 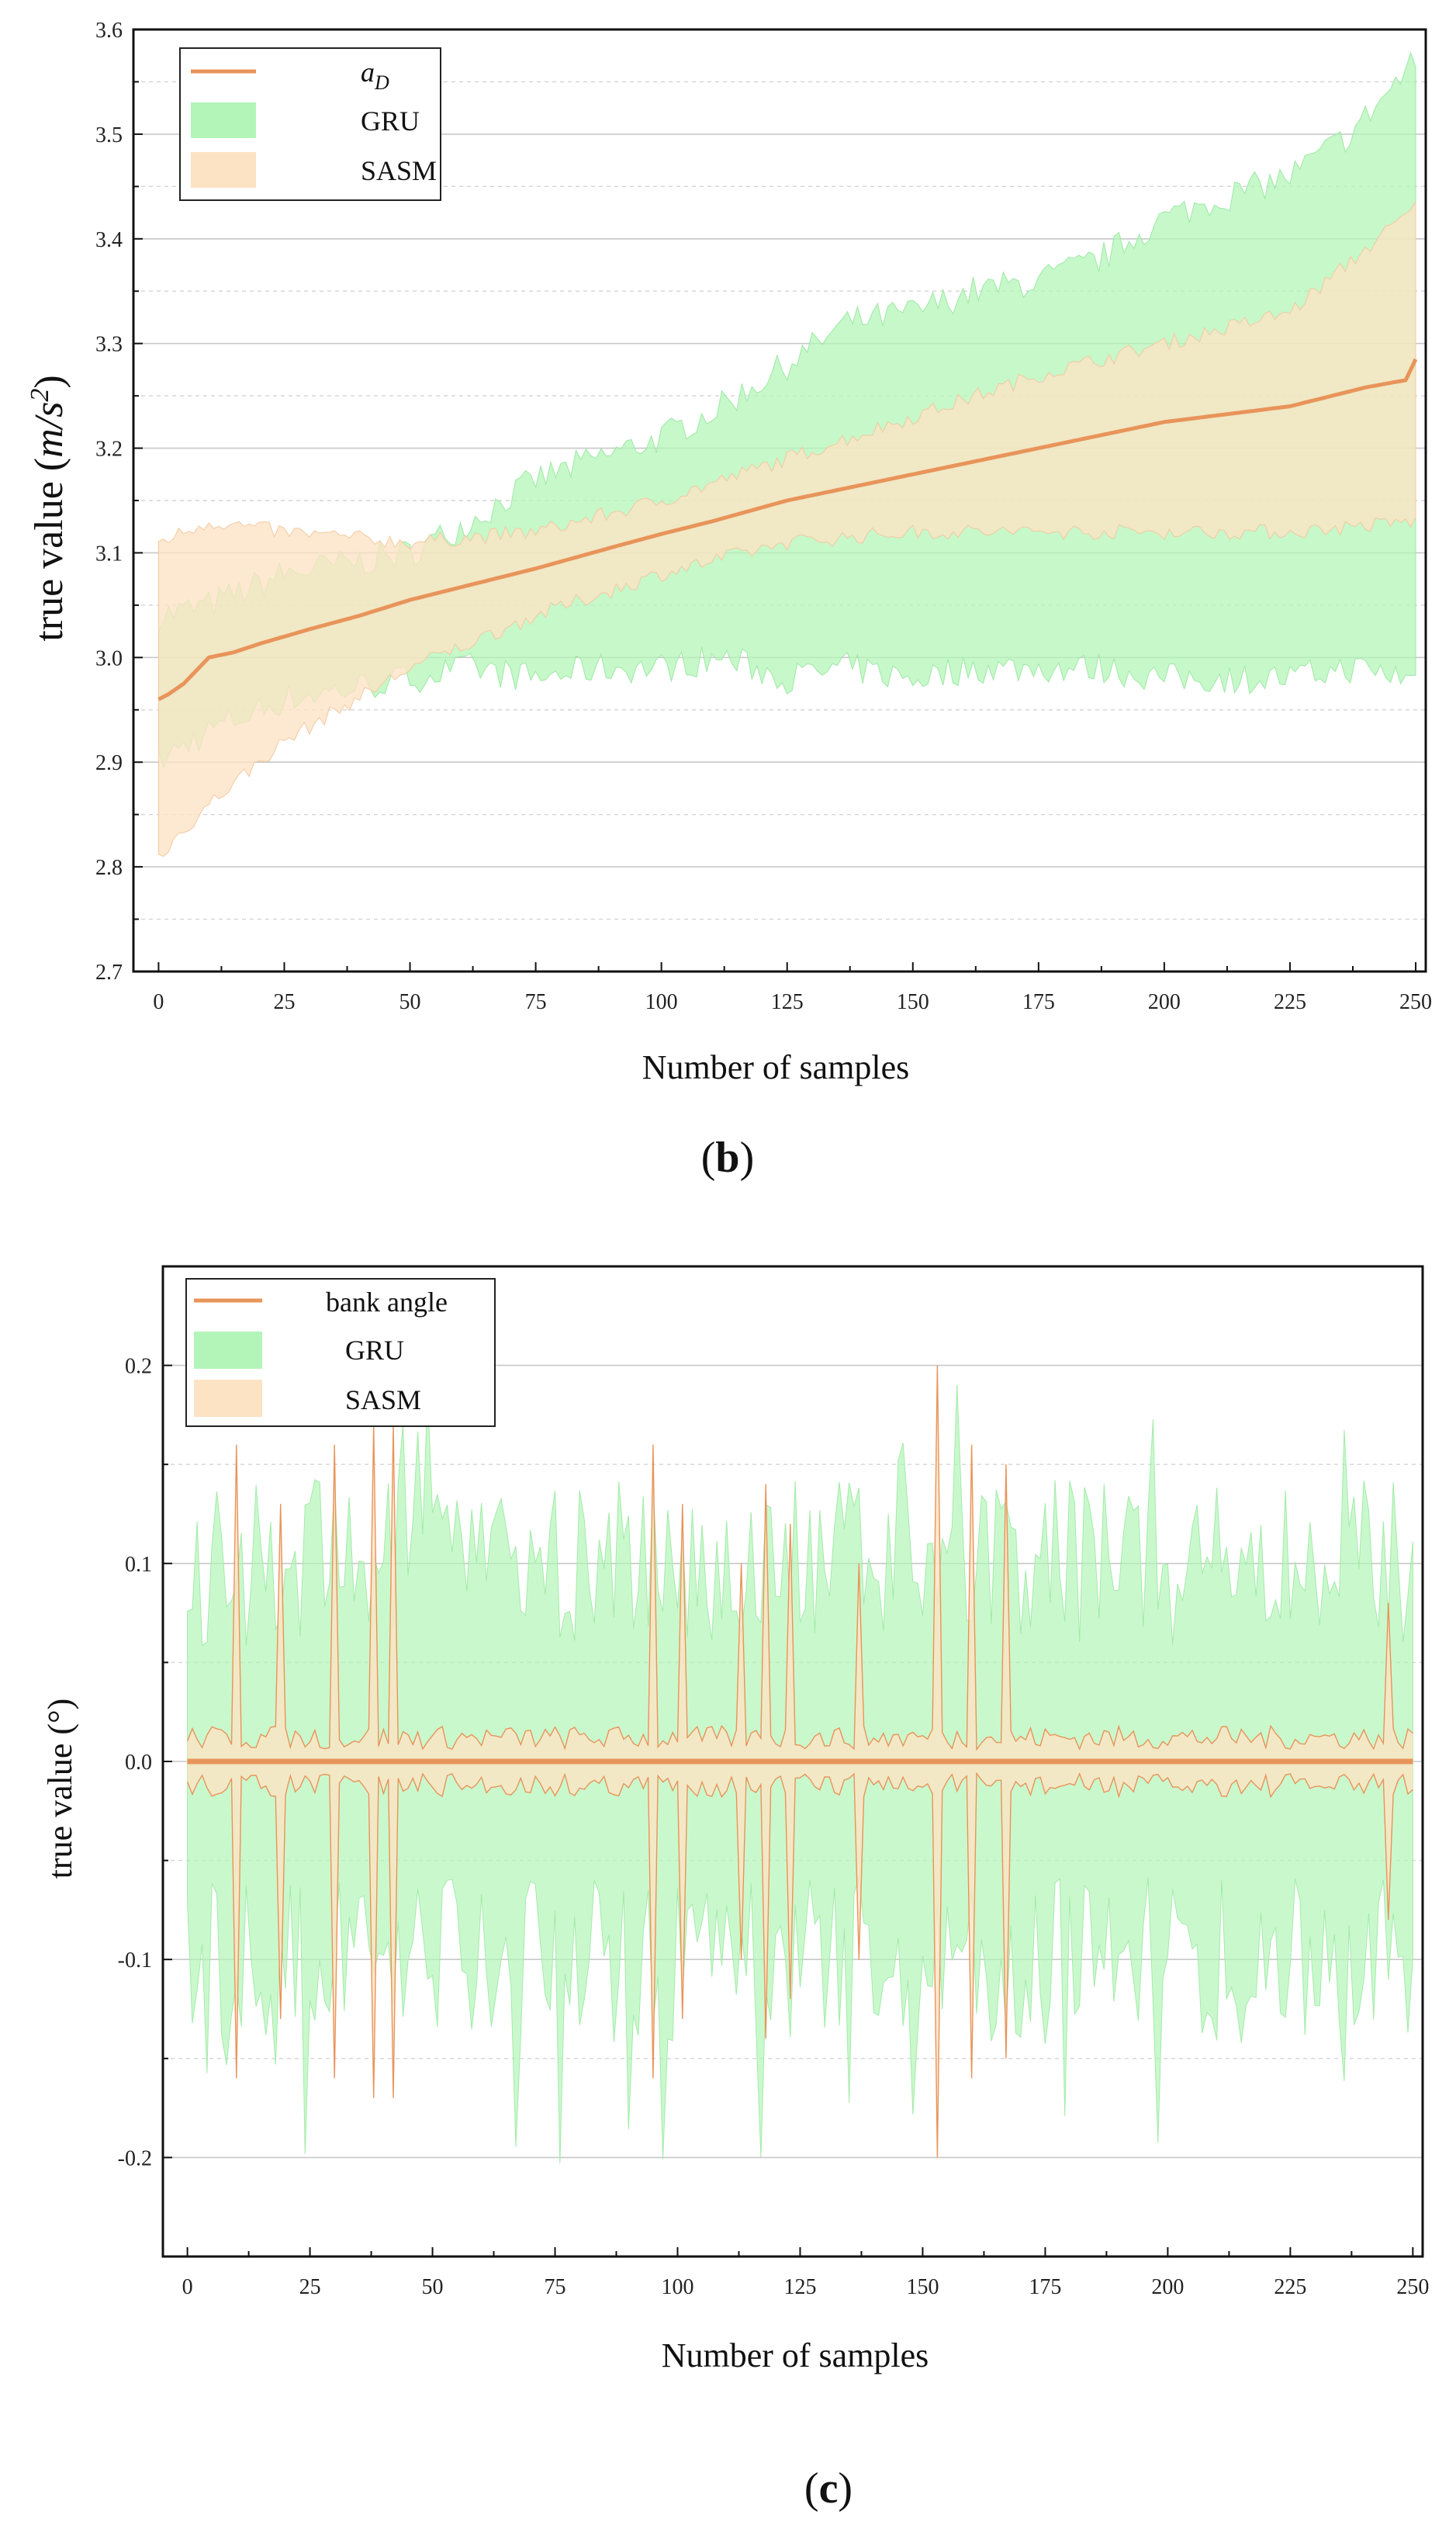 I want to click on legend-label-bank-angle: bank angle, so click(x=387, y=1302).